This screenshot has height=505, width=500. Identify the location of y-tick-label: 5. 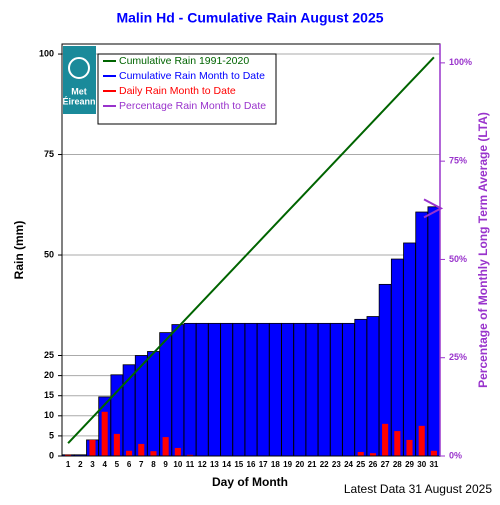
(51, 435).